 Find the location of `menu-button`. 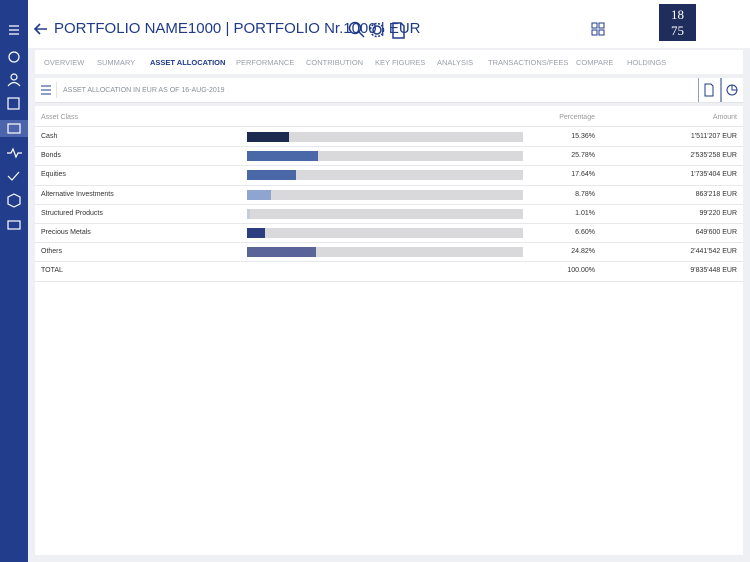

menu-button is located at coordinates (46, 90).